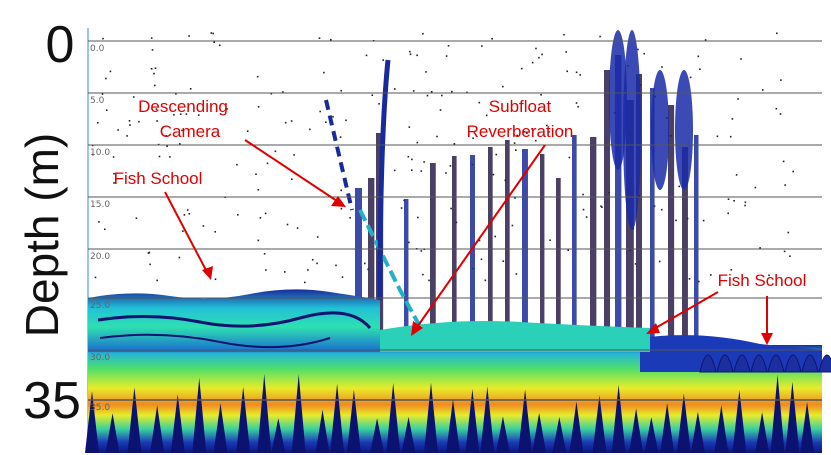  Describe the element at coordinates (183, 106) in the screenshot. I see `annotation-descending-camera-line1: Descending` at that location.